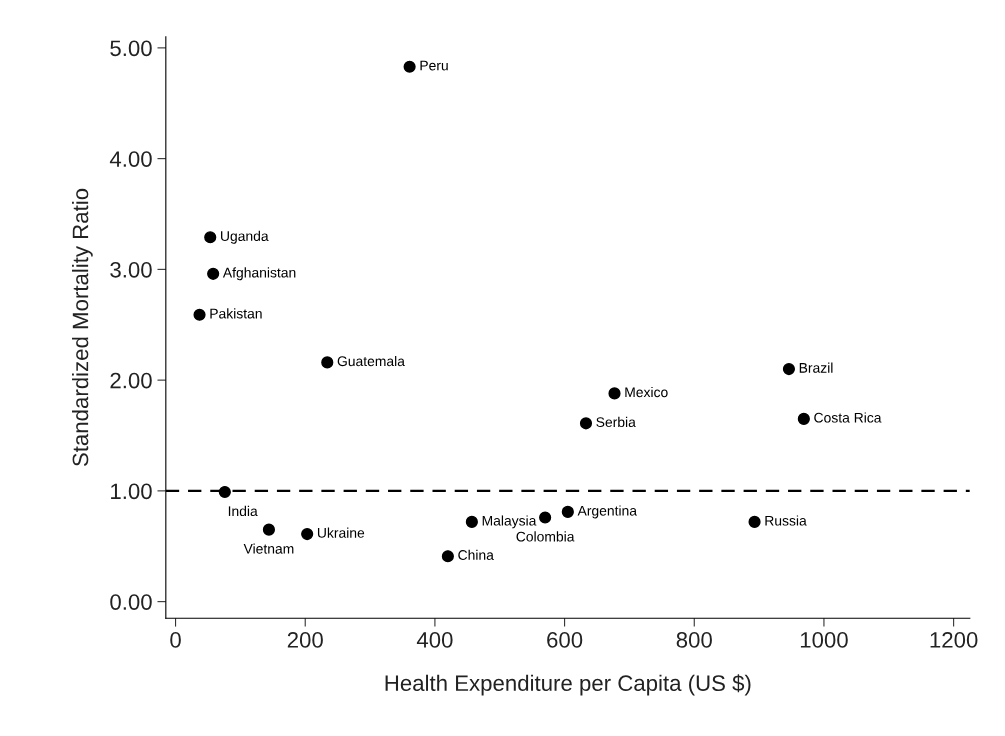 The width and height of the screenshot is (1005, 736). I want to click on y-tick-label: 2.00, so click(131, 380).